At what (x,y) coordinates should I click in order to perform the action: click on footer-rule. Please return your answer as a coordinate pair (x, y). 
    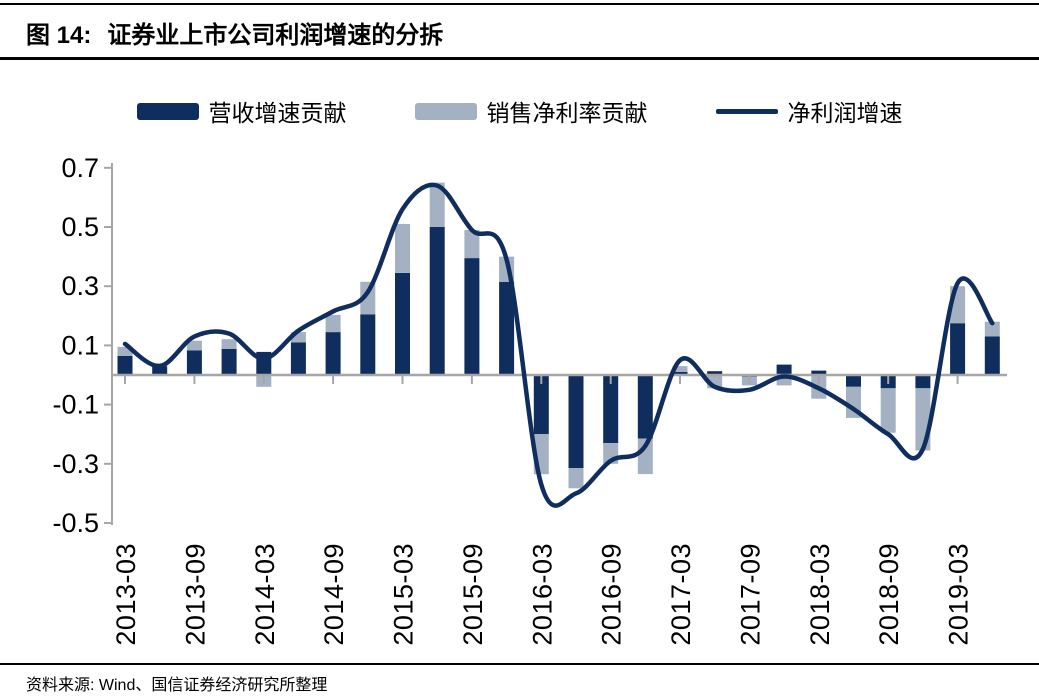
    Looking at the image, I should click on (519, 664).